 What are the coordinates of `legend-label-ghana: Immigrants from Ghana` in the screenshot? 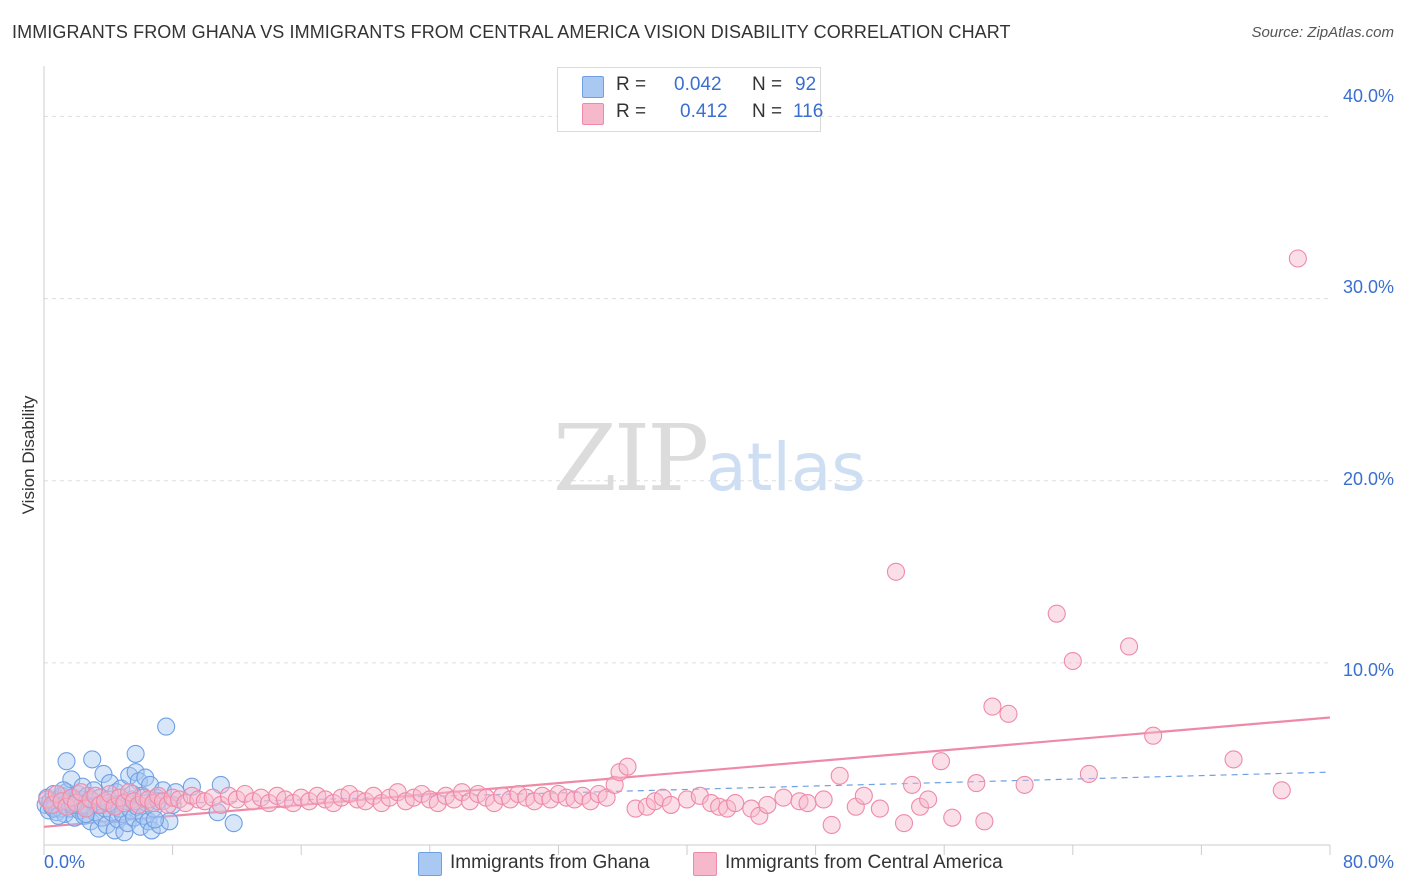 It's located at (550, 862).